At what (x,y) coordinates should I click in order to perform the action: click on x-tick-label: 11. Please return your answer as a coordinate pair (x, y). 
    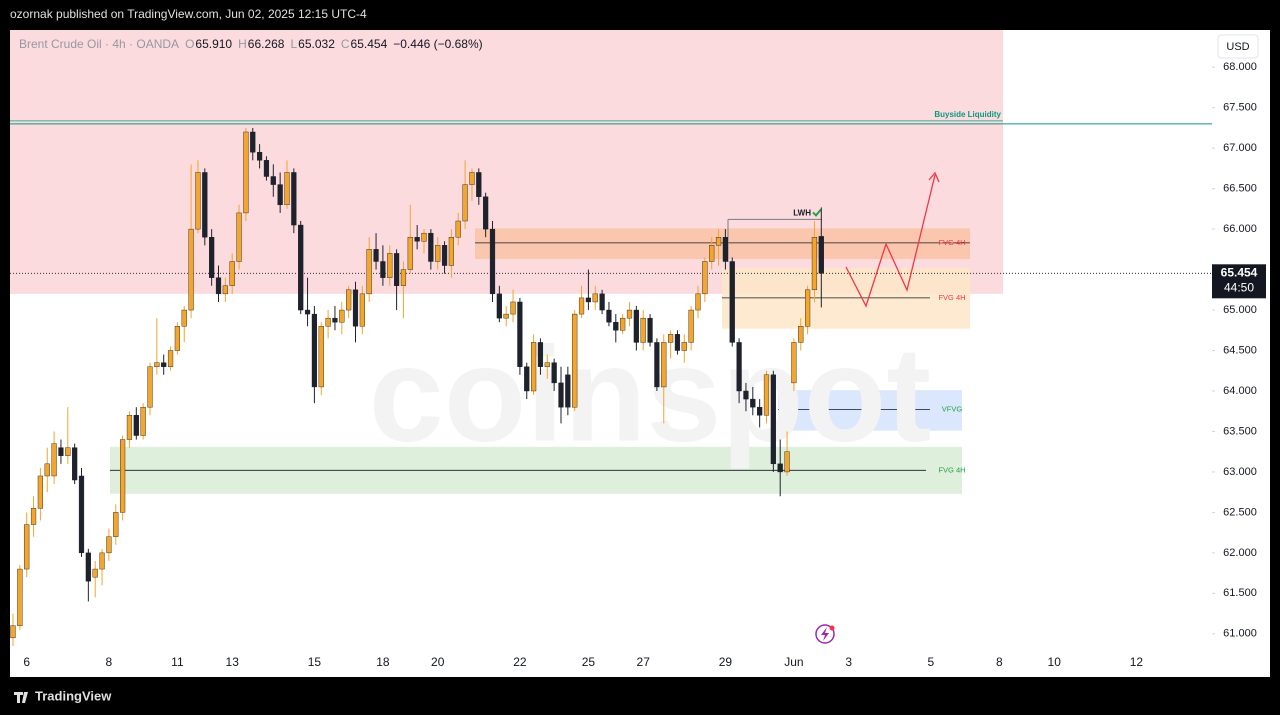
    Looking at the image, I should click on (177, 662).